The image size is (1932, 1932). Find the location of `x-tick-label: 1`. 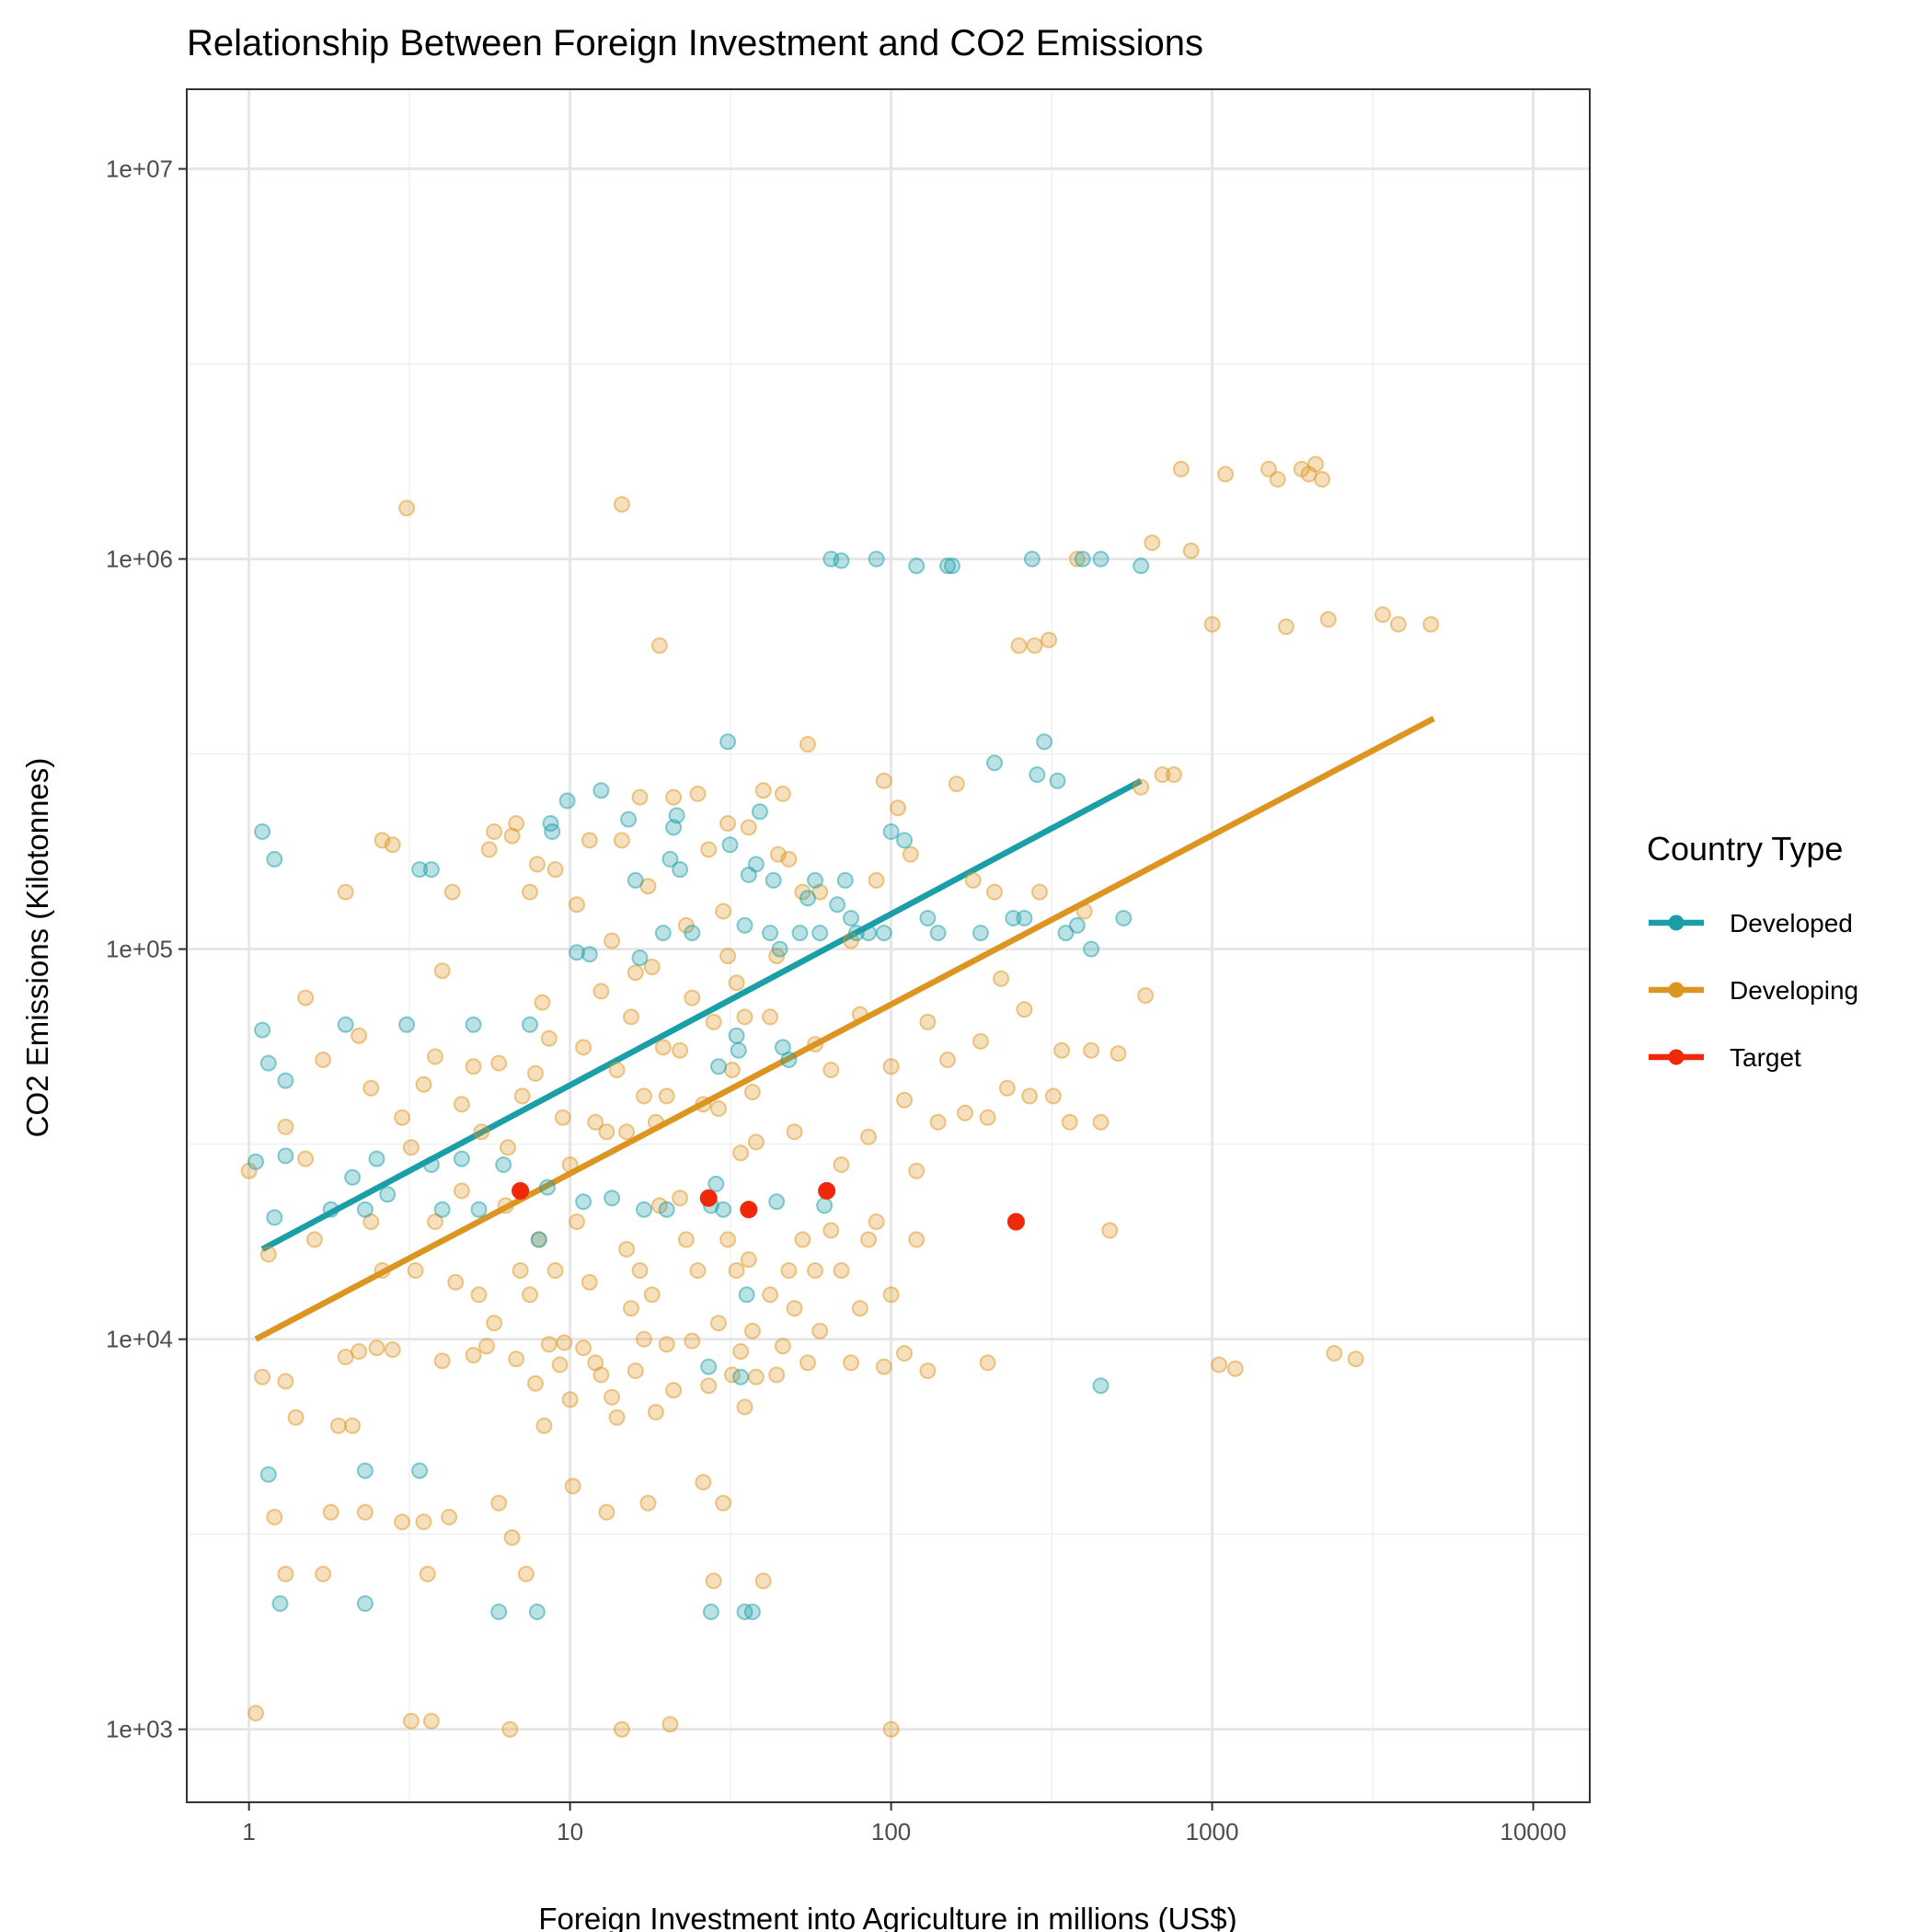

x-tick-label: 1 is located at coordinates (248, 1832).